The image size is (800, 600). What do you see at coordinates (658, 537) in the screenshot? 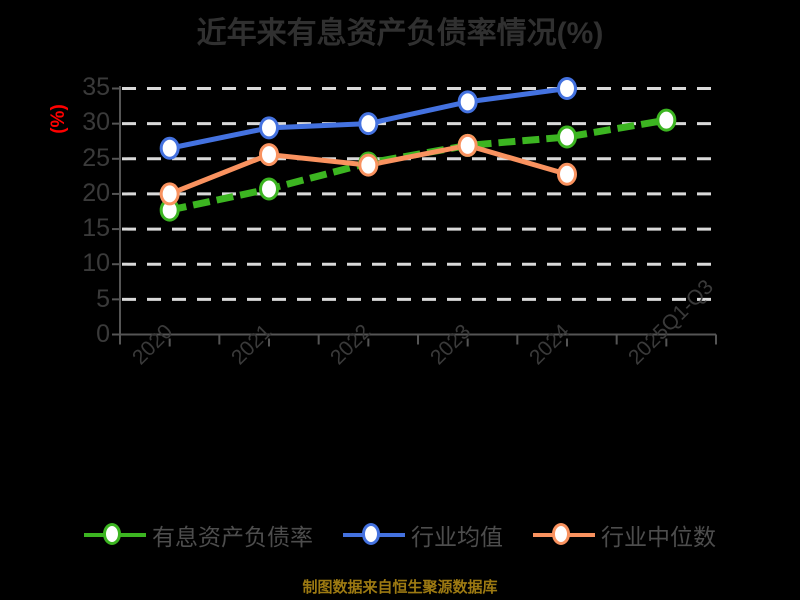
I see `legend-label: 行业中位数` at bounding box center [658, 537].